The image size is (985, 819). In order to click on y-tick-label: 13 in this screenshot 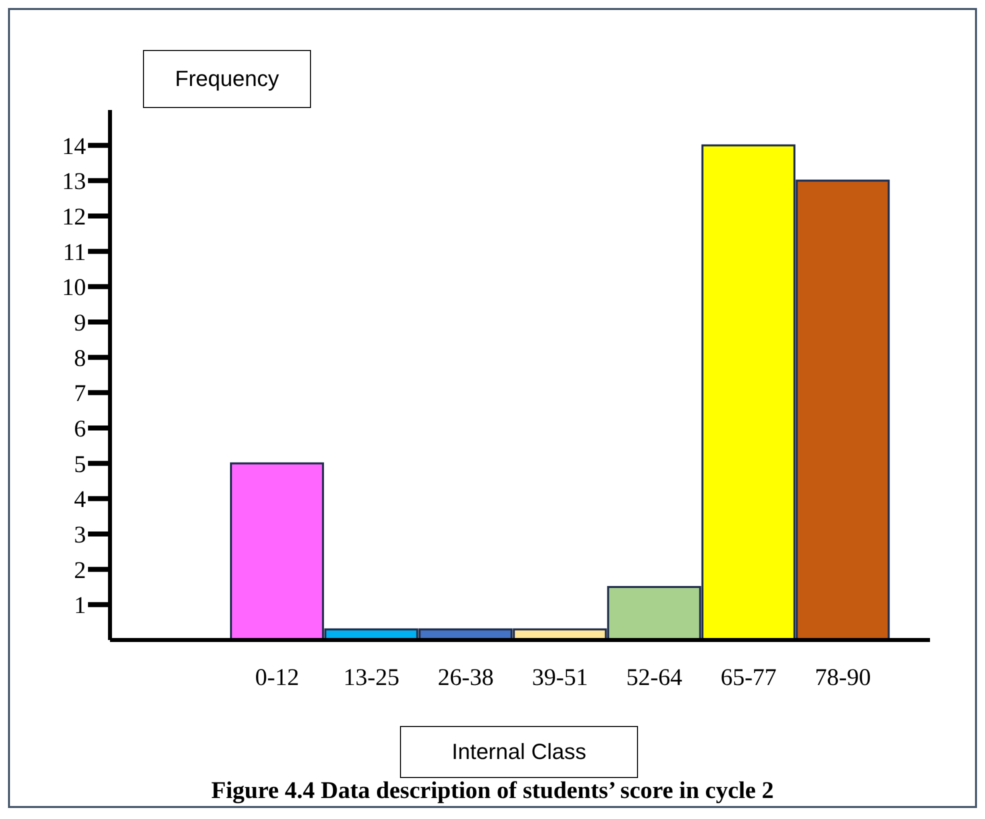, I will do `click(74, 182)`.